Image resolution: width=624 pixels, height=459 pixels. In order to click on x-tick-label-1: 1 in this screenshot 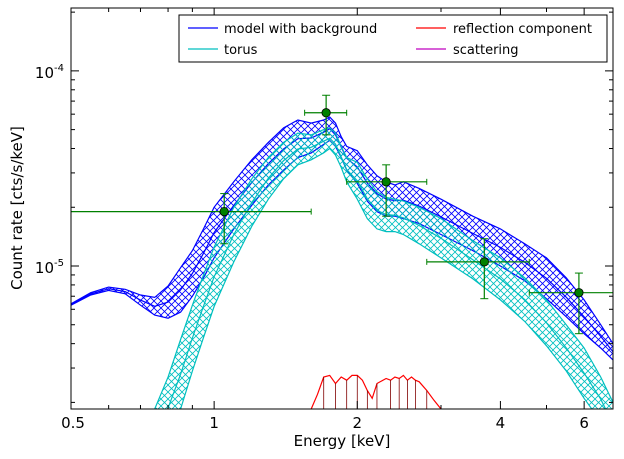, I will do `click(214, 423)`.